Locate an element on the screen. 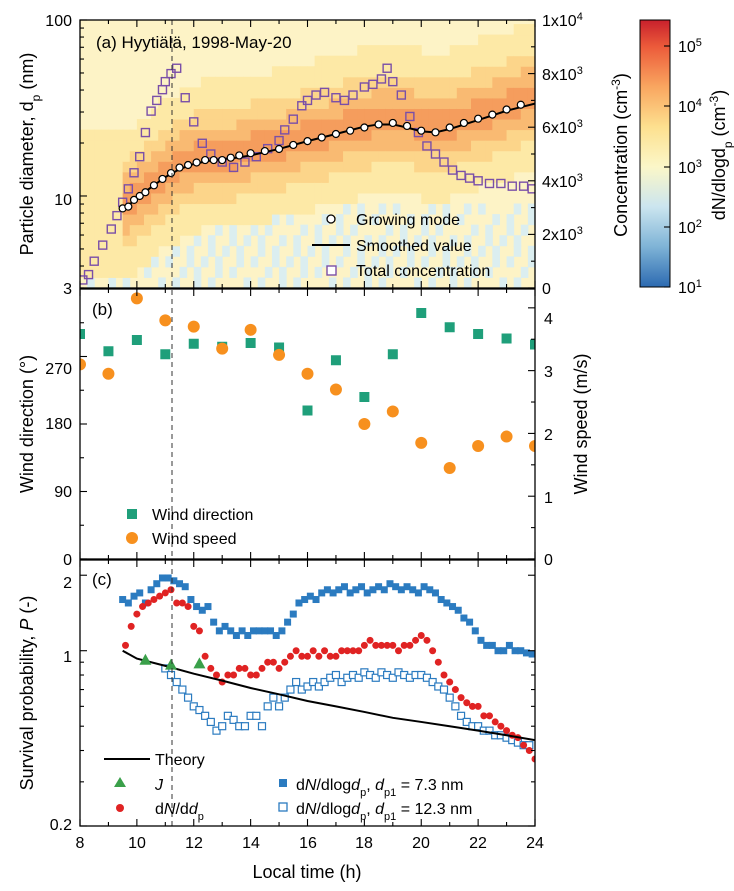  legend-b: Wind direction Wind speed is located at coordinates (189, 527).